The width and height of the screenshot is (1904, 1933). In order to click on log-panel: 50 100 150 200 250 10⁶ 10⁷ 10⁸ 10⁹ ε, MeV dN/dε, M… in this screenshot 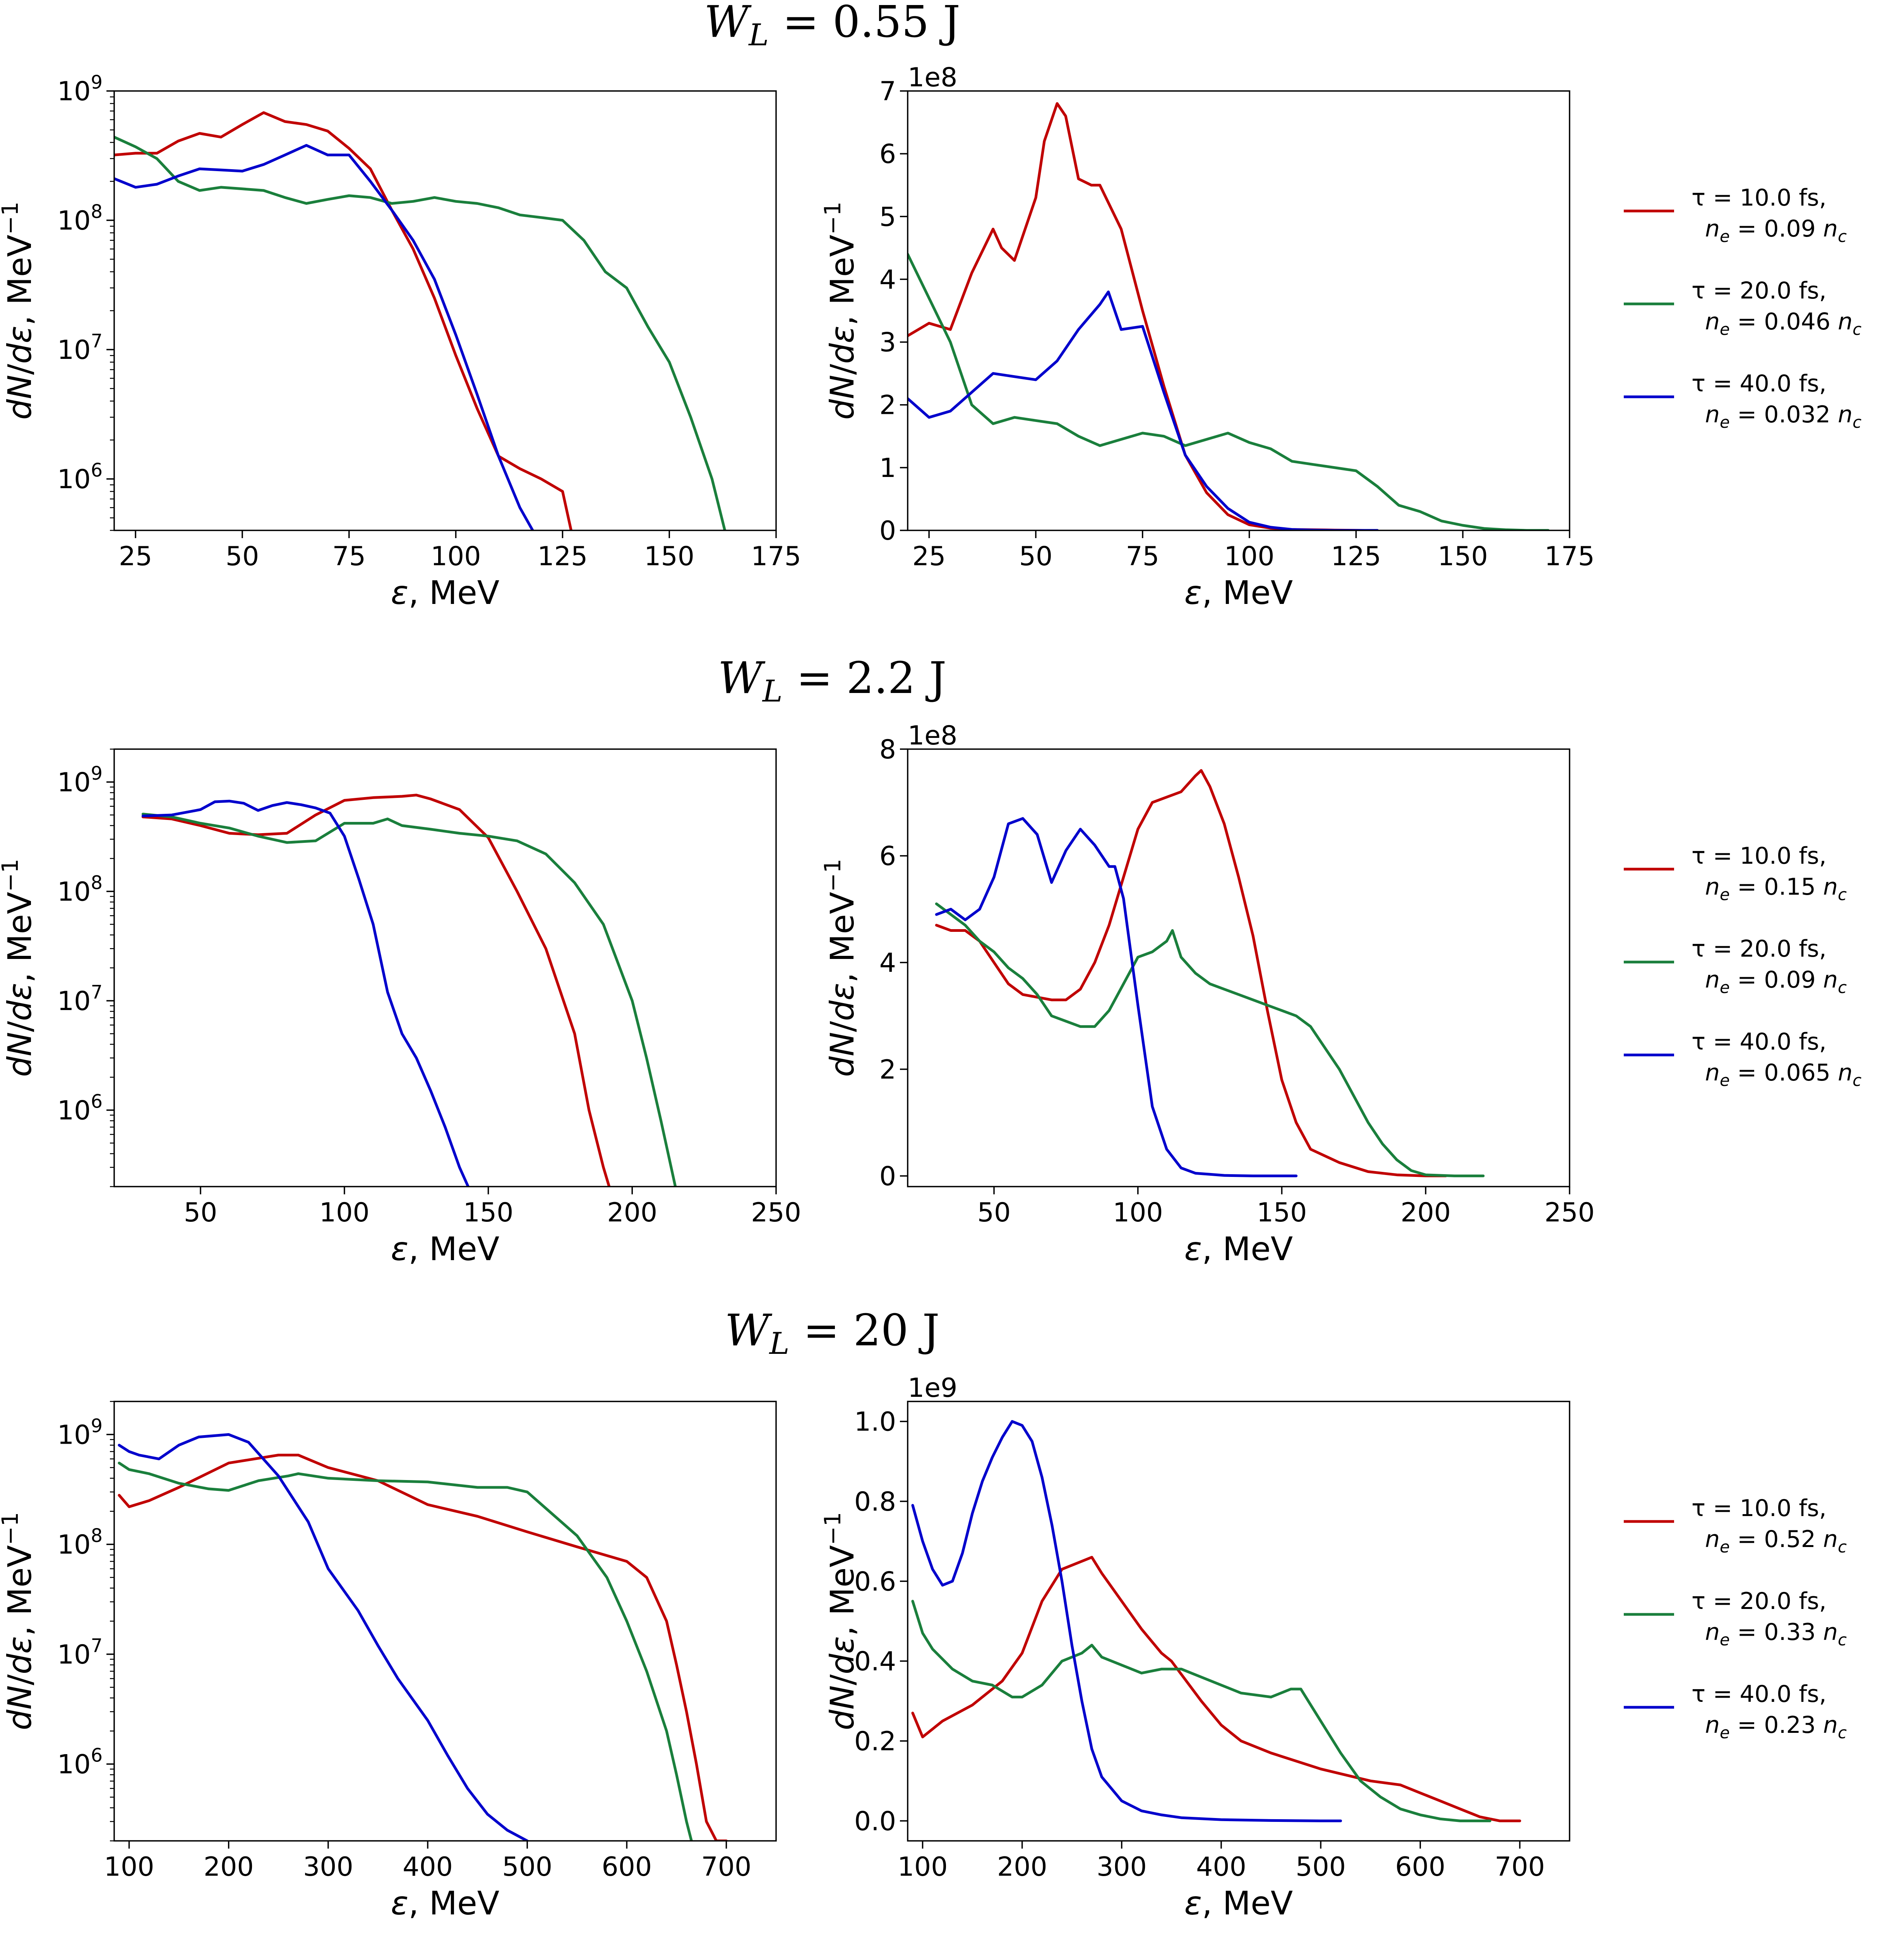, I will do `click(400, 1008)`.